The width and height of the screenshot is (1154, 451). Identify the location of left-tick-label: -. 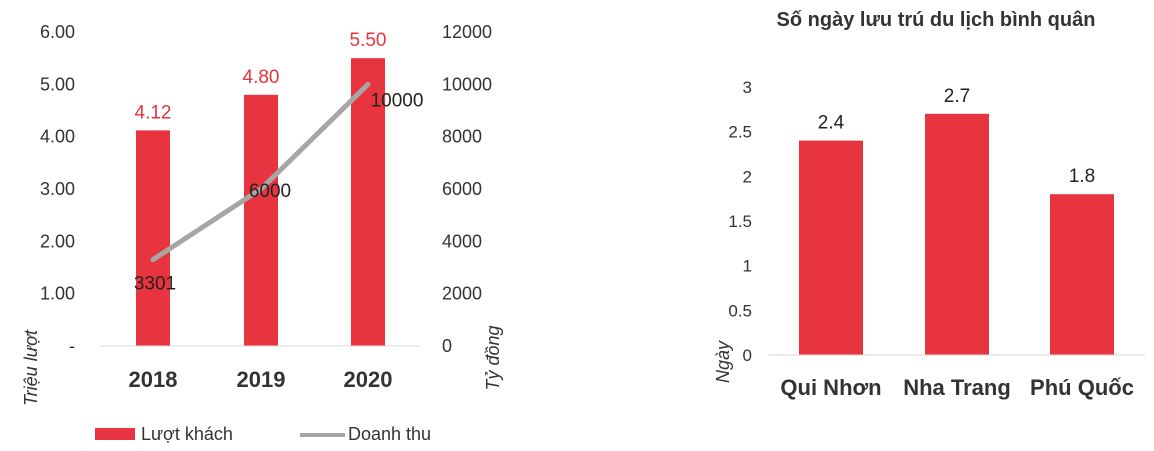
(72, 346).